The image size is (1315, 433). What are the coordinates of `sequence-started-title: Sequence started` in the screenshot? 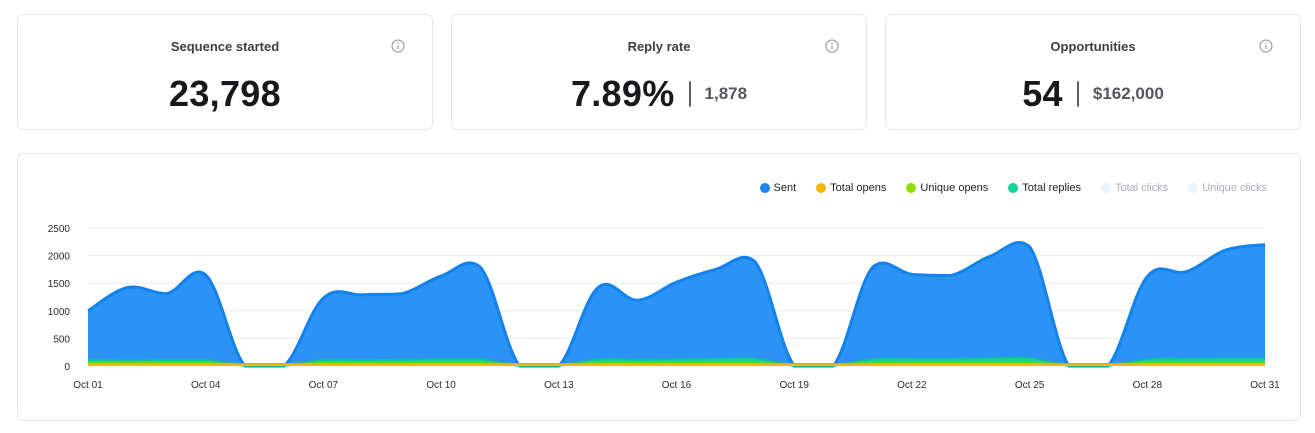 It's located at (225, 46).